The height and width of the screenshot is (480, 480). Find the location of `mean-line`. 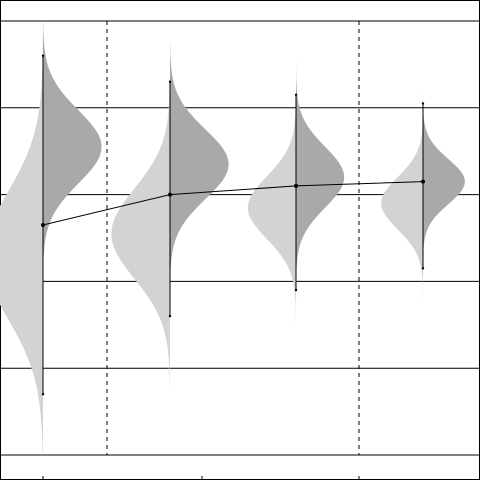

mean-line is located at coordinates (233, 203).